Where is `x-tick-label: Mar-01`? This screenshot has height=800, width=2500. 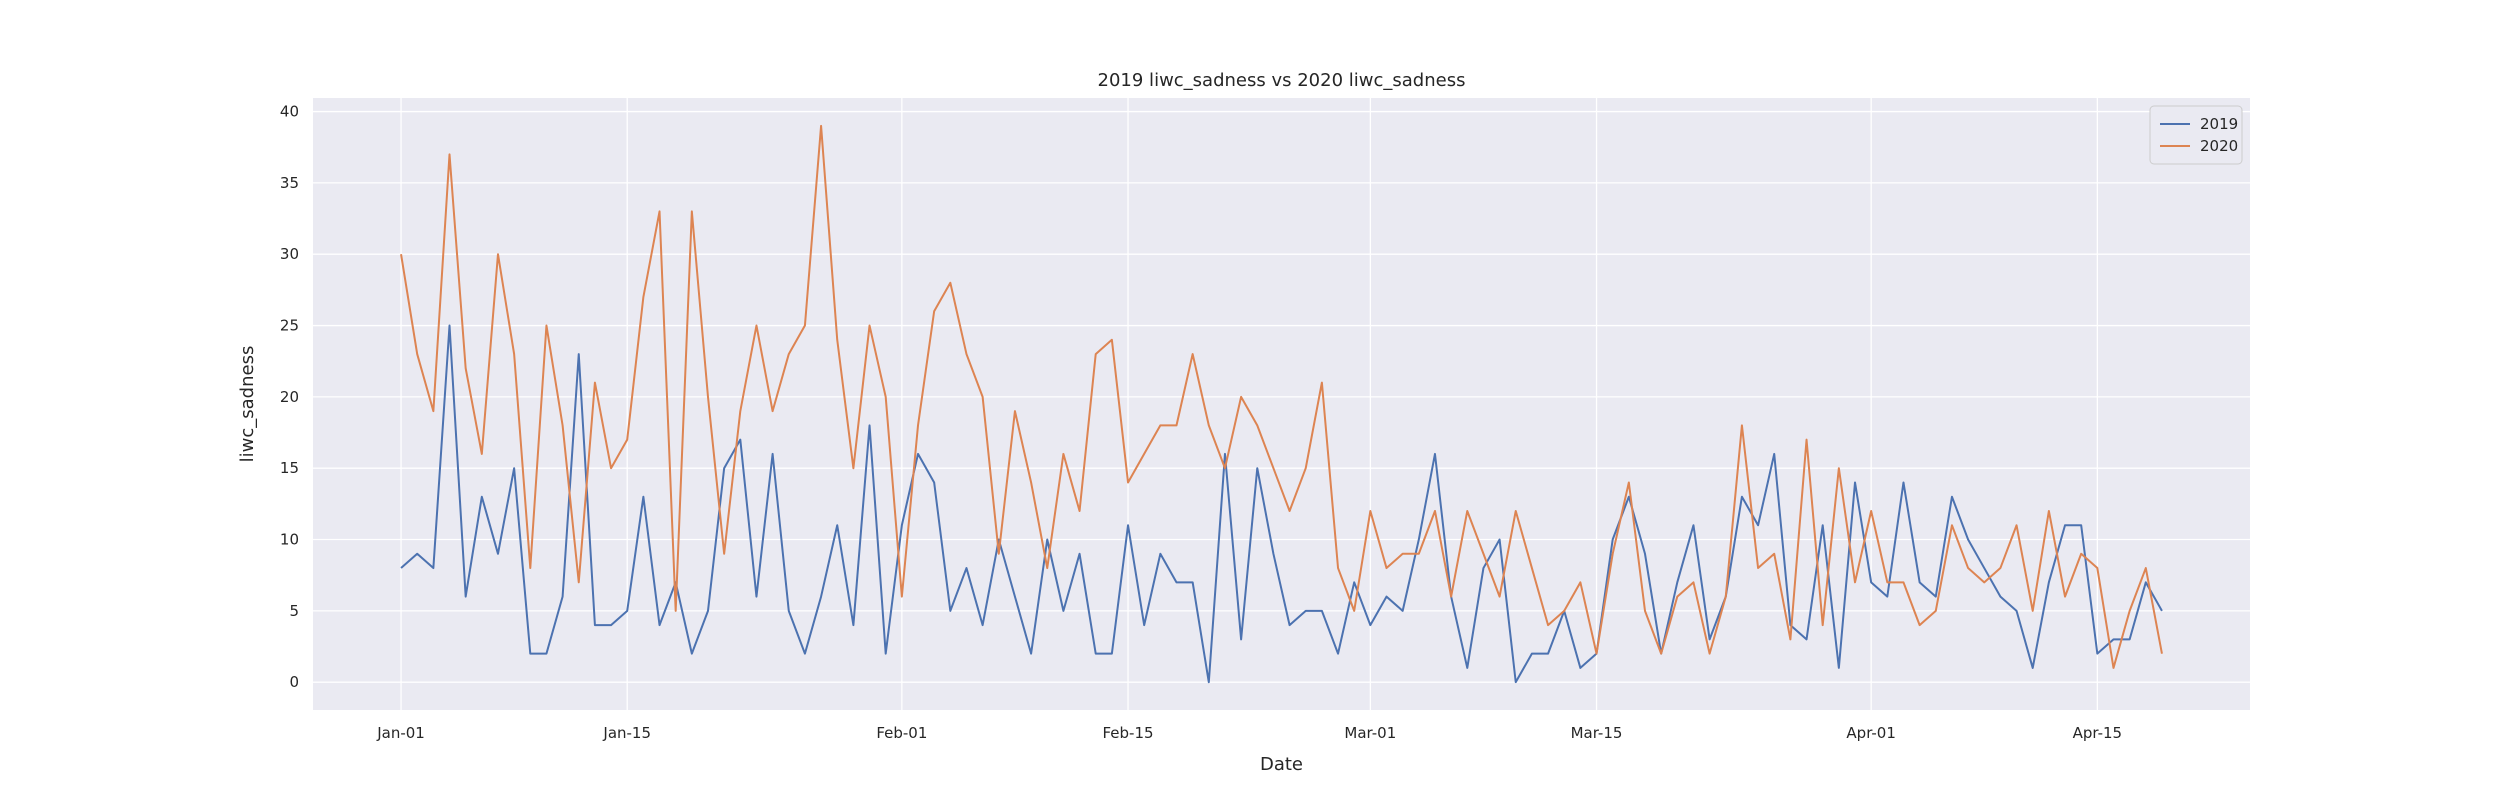 x-tick-label: Mar-01 is located at coordinates (1370, 733).